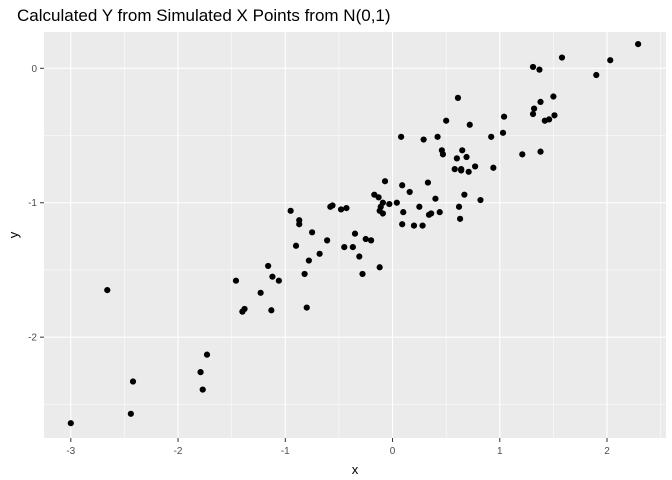 This screenshot has width=672, height=480. I want to click on y-tick-label: -1, so click(32, 203).